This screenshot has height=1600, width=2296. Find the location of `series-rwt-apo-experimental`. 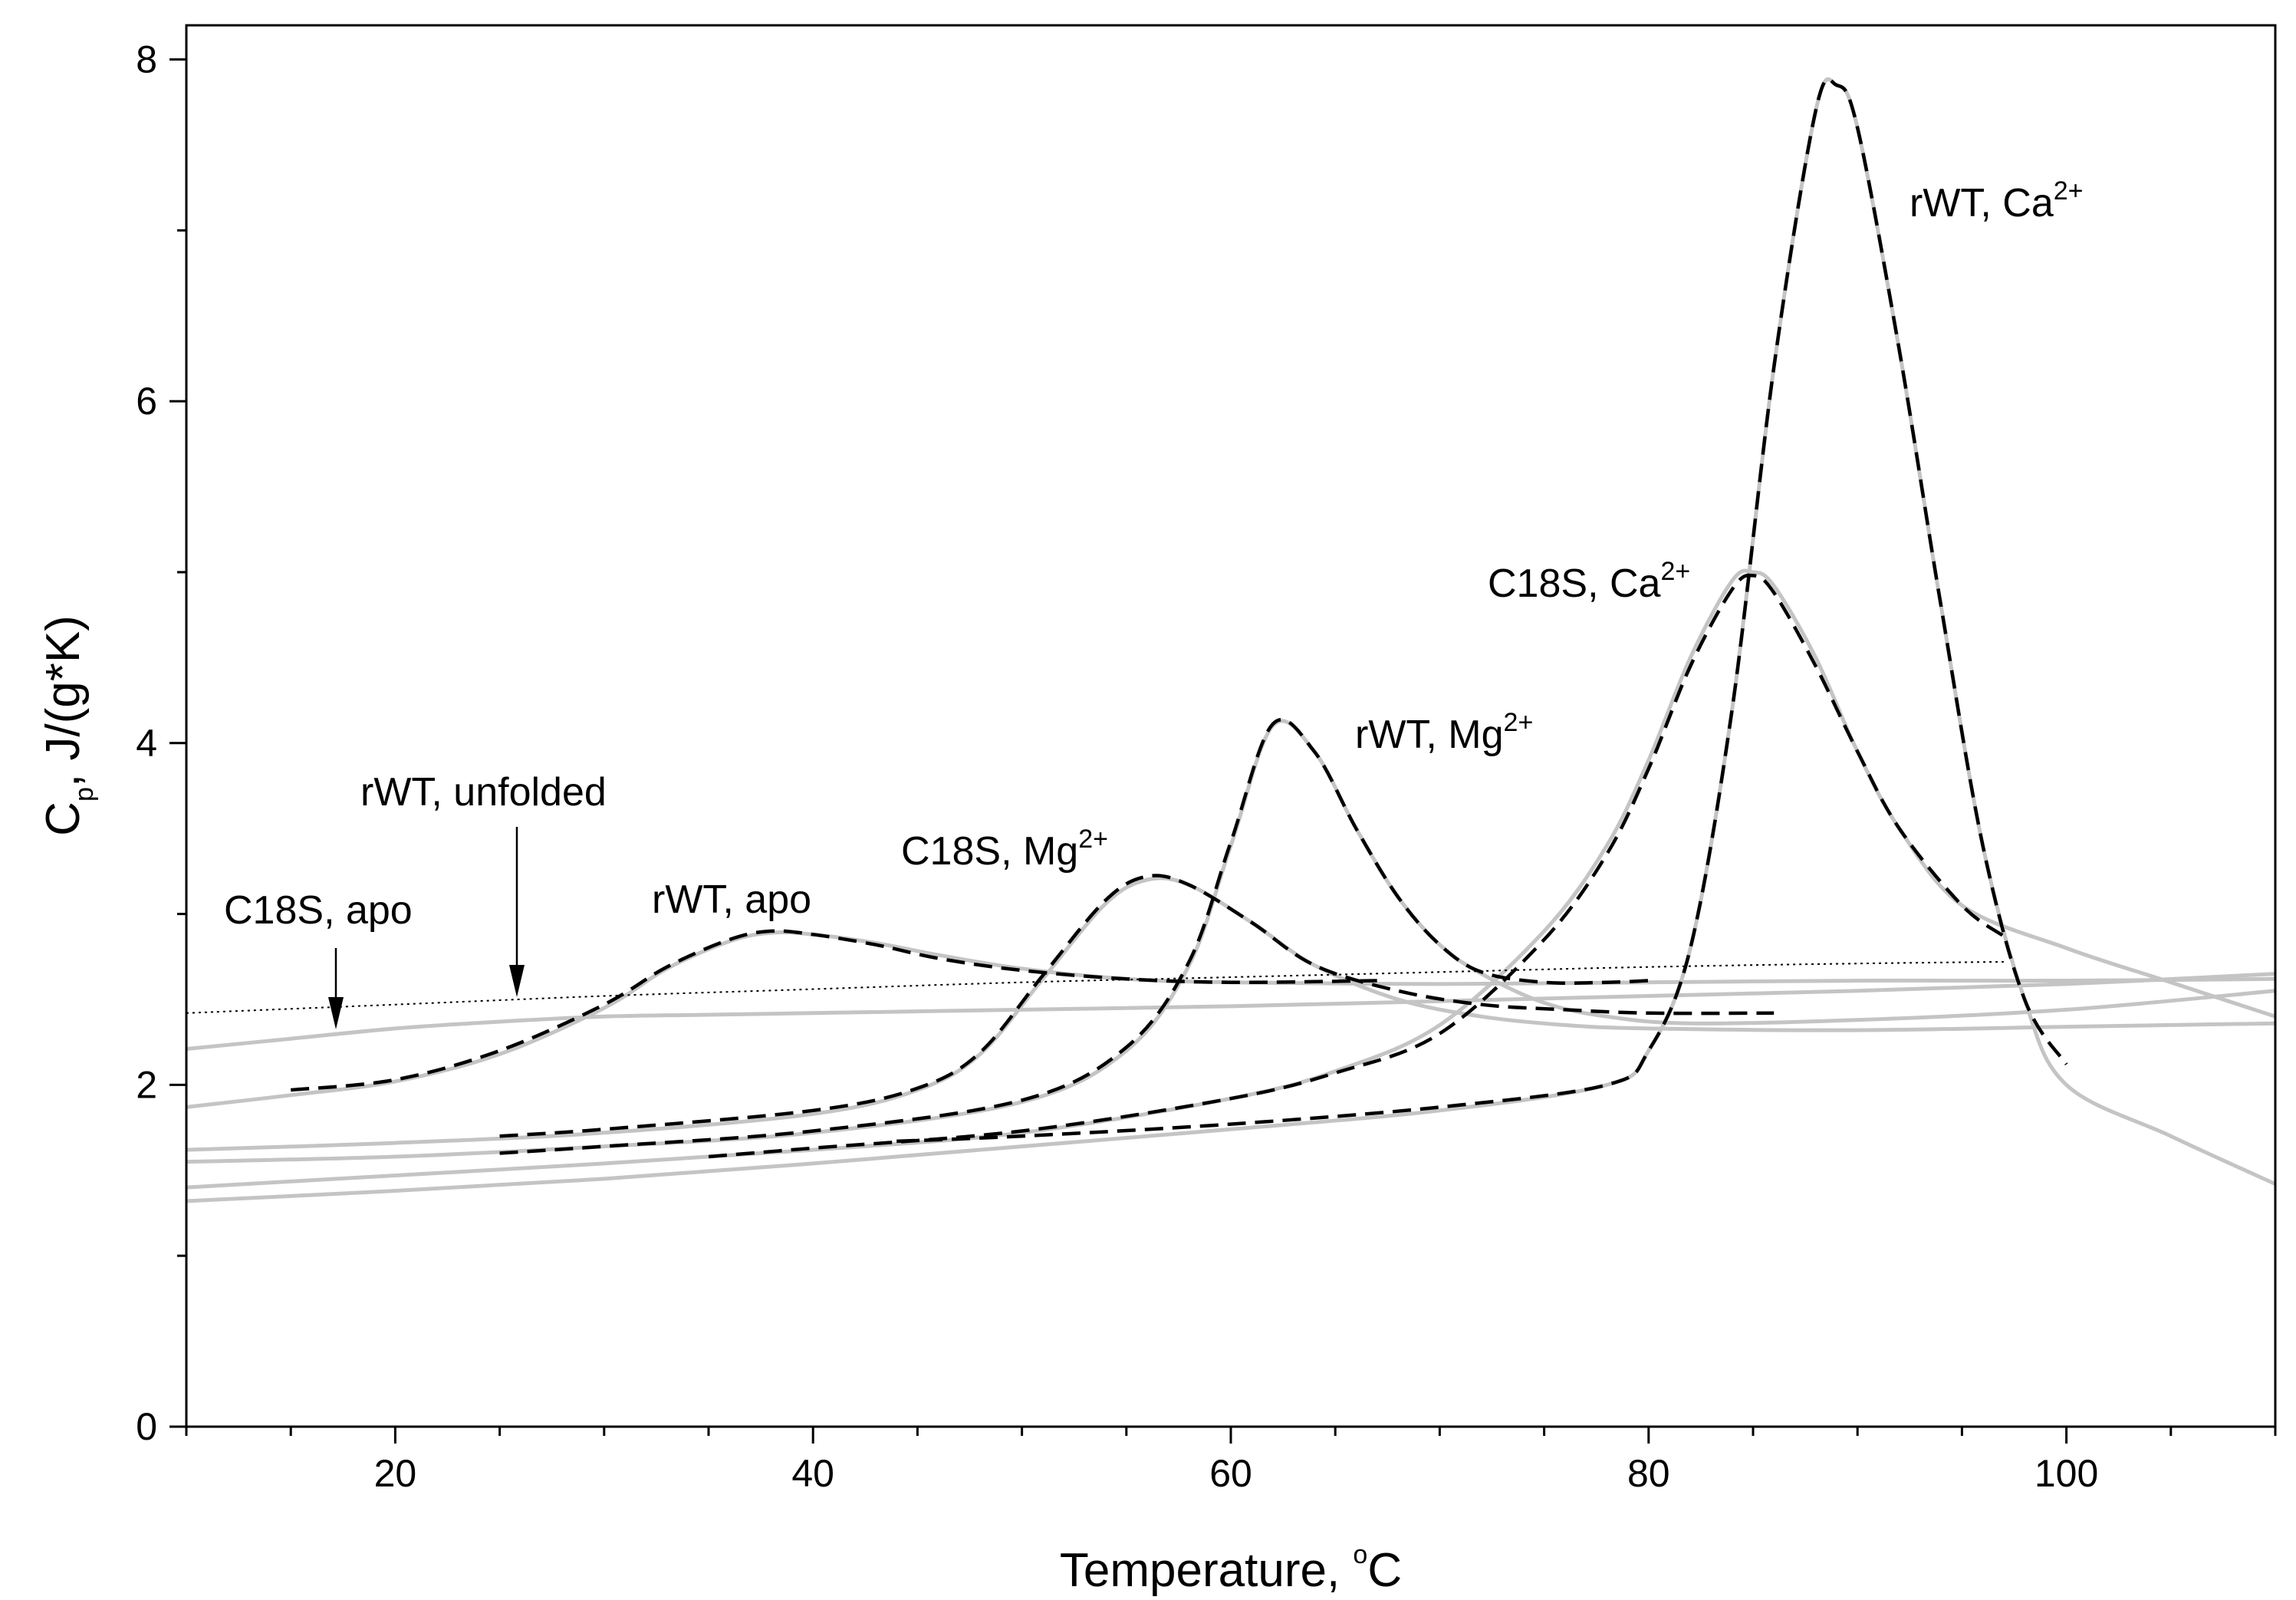

series-rwt-apo-experimental is located at coordinates (1231, 1020).